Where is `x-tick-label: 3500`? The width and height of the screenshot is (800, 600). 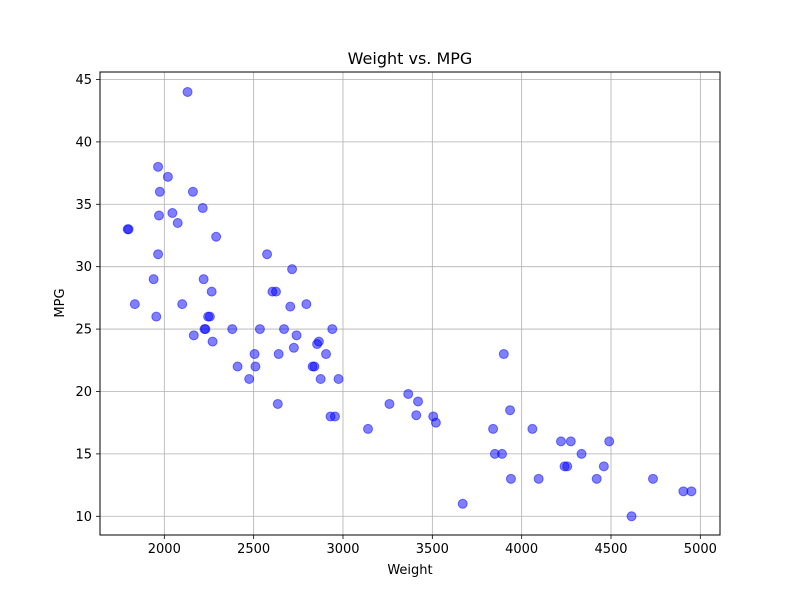 x-tick-label: 3500 is located at coordinates (432, 549).